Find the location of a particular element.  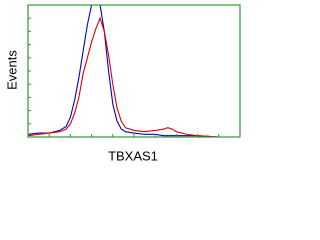

x-axis-label: TBXAS1 is located at coordinates (133, 155).